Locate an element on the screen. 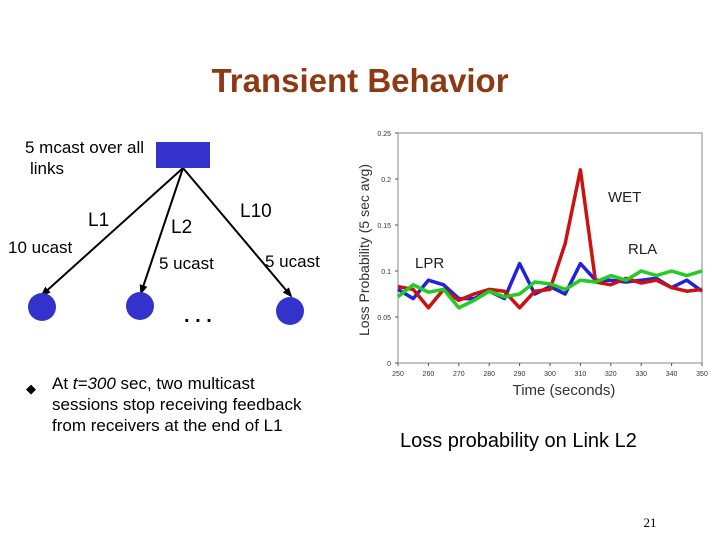 This screenshot has width=720, height=540. x-tick-label: 340 is located at coordinates (672, 374).